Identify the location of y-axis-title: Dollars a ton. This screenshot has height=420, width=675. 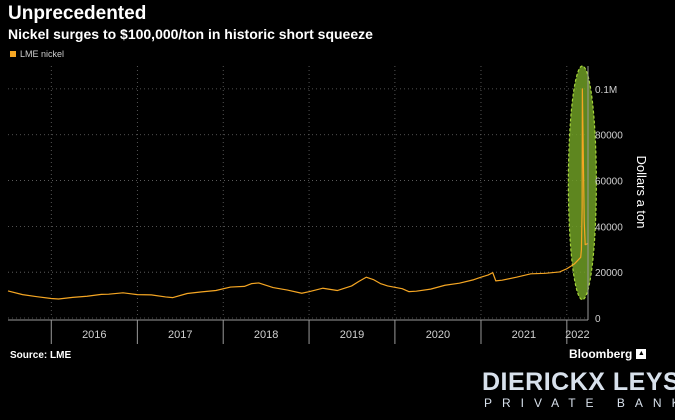
(641, 192).